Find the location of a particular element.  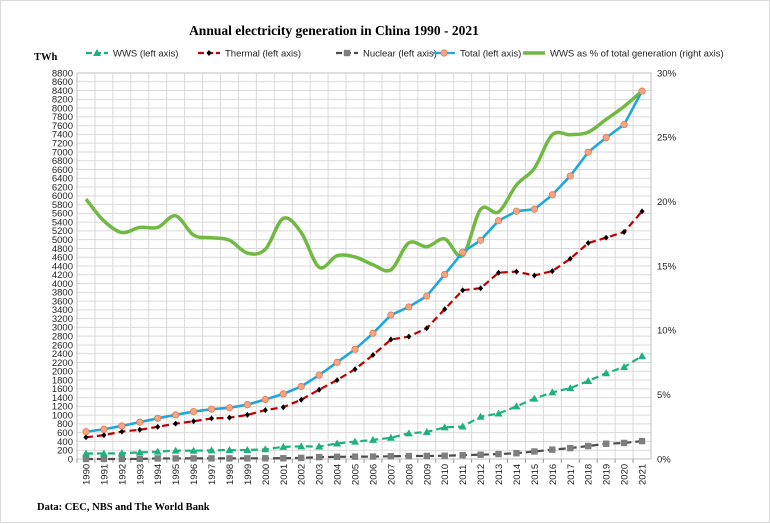

x-tick-label: 2001 is located at coordinates (284, 474).